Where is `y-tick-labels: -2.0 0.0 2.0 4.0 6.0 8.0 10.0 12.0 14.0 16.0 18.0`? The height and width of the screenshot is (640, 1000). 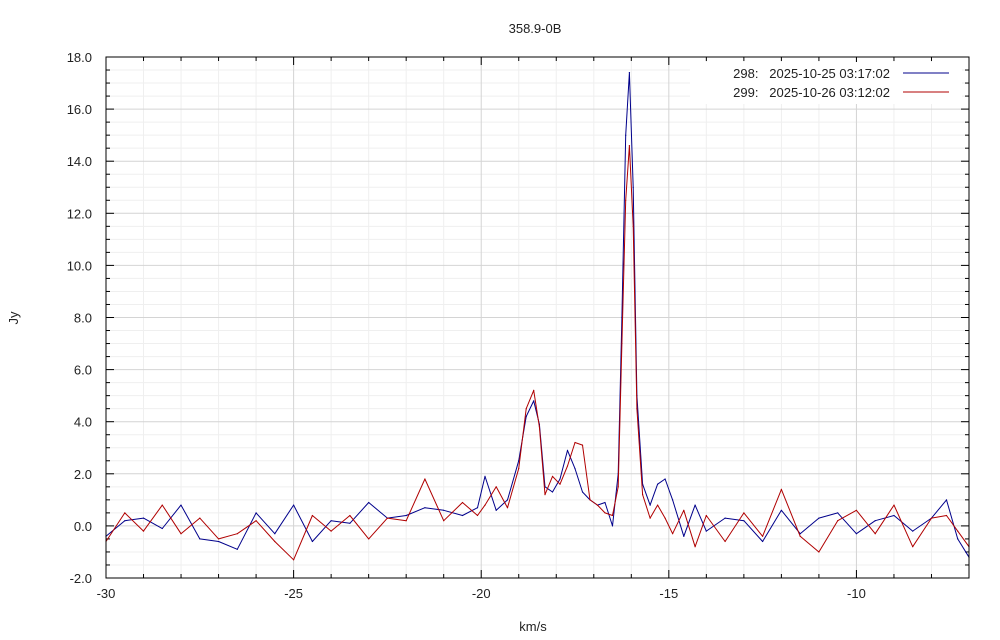
y-tick-labels: -2.0 0.0 2.0 4.0 6.0 8.0 10.0 12.0 14.0 16.0 18.0 is located at coordinates (79, 318).